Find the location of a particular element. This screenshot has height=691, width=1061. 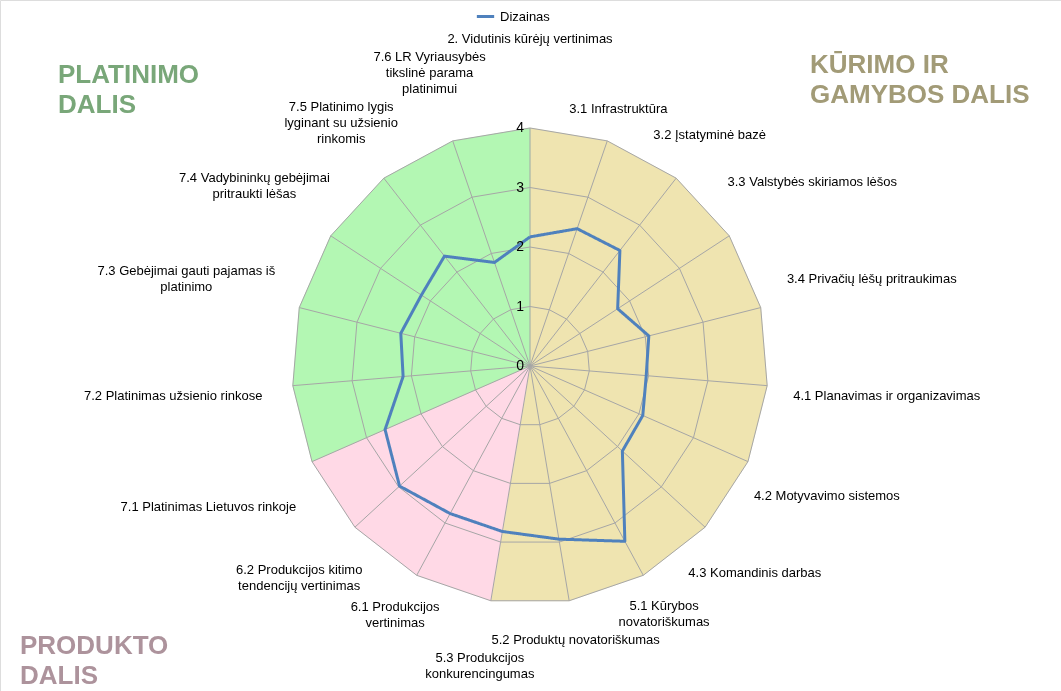

y-tick-label: 4 is located at coordinates (520, 127).